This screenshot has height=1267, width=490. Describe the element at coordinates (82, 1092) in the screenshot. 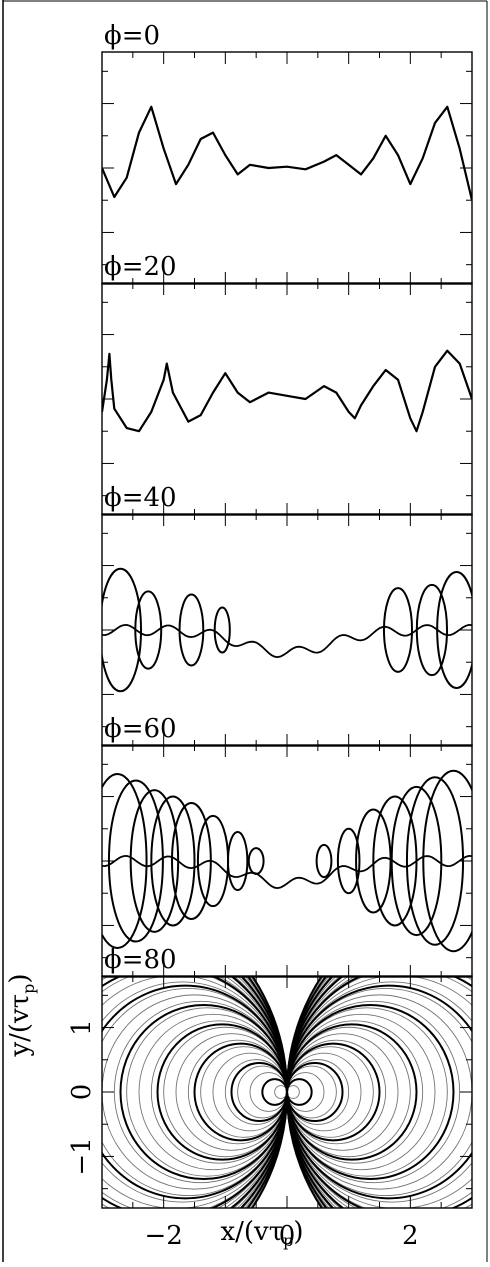

I see `y-tick-label: 0` at that location.